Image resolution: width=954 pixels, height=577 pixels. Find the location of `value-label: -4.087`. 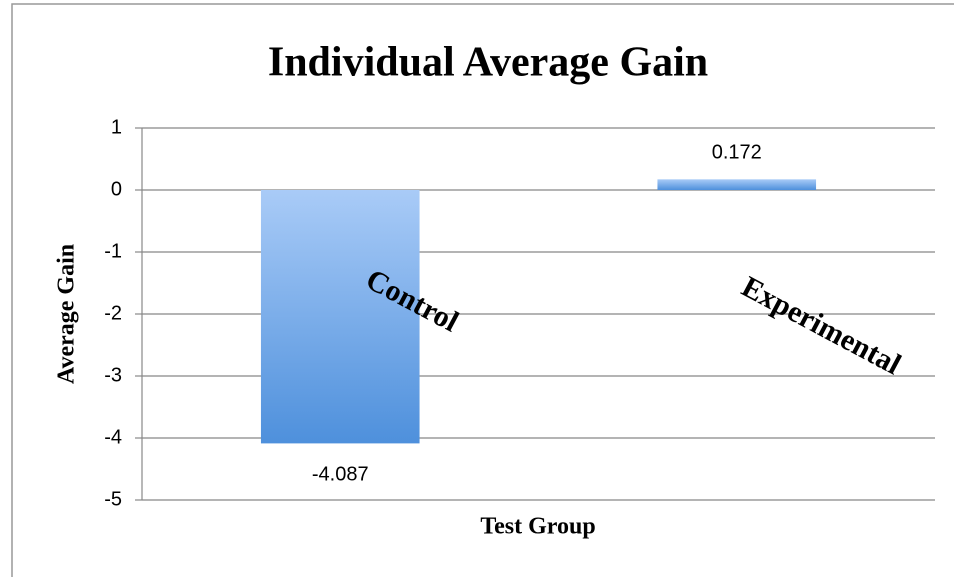

value-label: -4.087 is located at coordinates (340, 475).